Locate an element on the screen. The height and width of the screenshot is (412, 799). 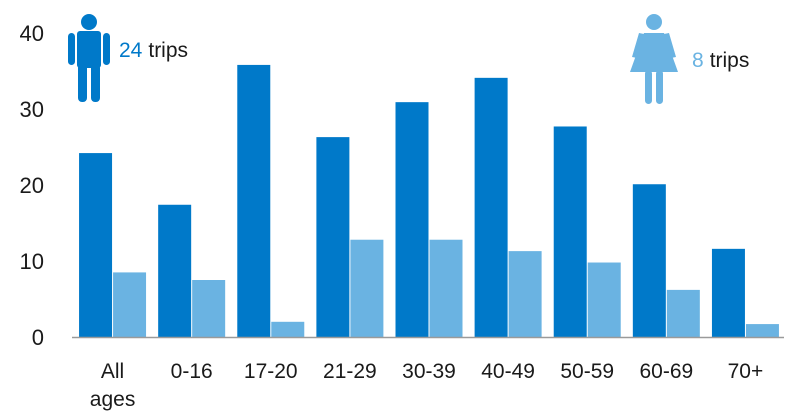
legend-male-unit: trips is located at coordinates (168, 50).